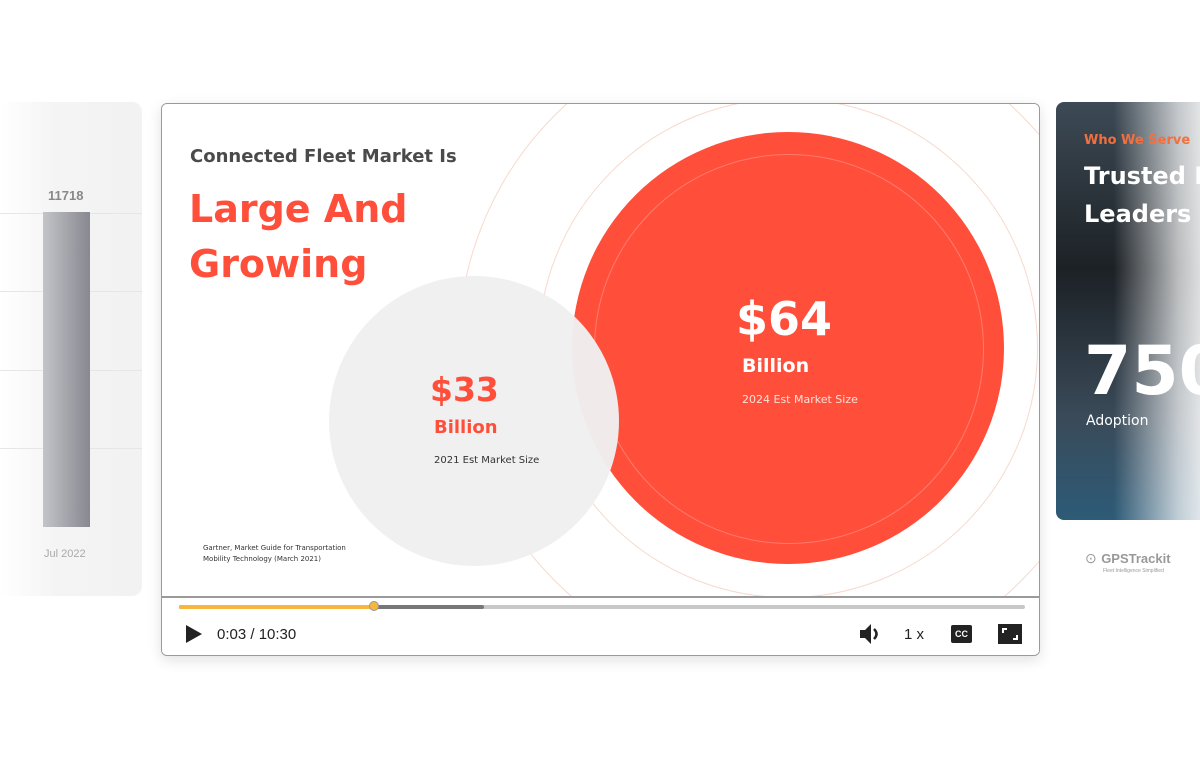 The height and width of the screenshot is (760, 1200). I want to click on citation-line2: Mobility Technology (March 2021), so click(262, 559).